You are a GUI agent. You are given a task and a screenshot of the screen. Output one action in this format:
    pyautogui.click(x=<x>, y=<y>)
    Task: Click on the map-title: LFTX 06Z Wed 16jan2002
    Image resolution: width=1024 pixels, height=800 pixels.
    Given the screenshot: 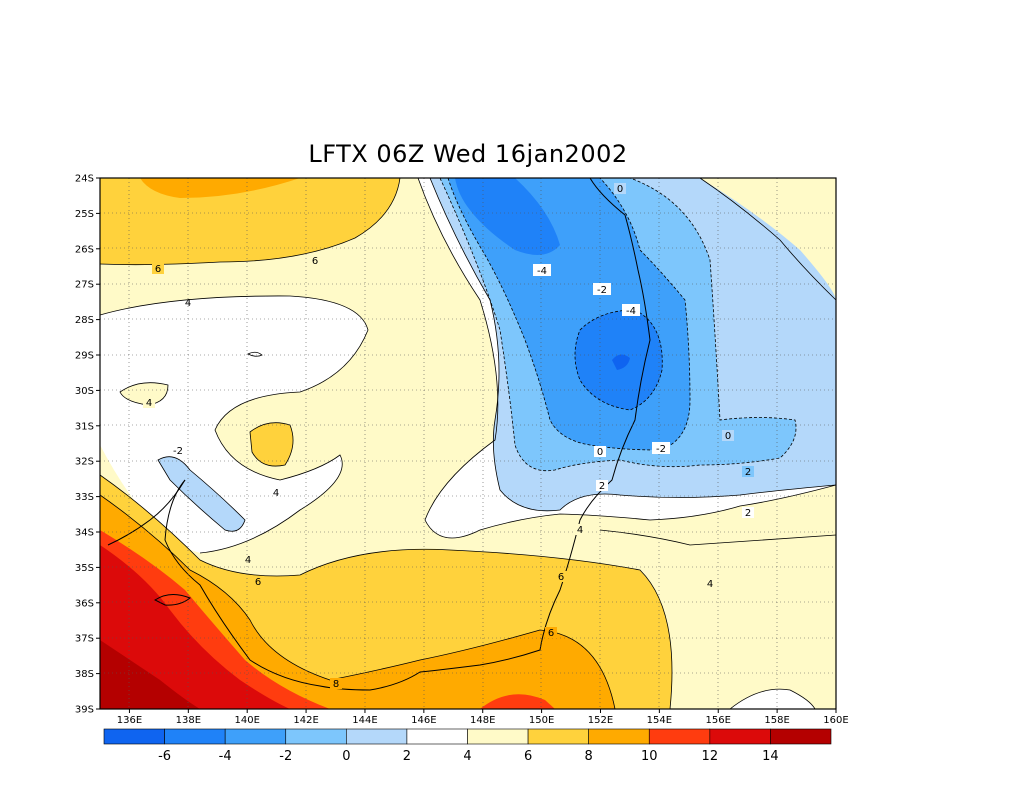 What is the action you would take?
    pyautogui.click(x=468, y=154)
    